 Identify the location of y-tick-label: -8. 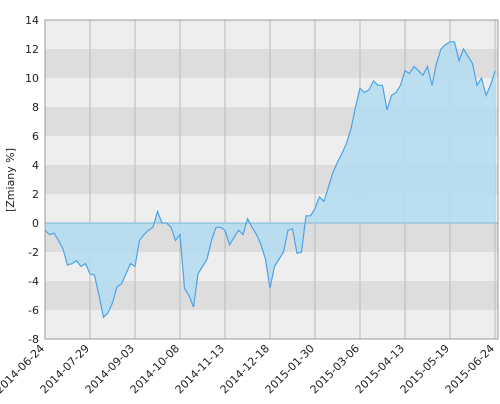
(33, 339).